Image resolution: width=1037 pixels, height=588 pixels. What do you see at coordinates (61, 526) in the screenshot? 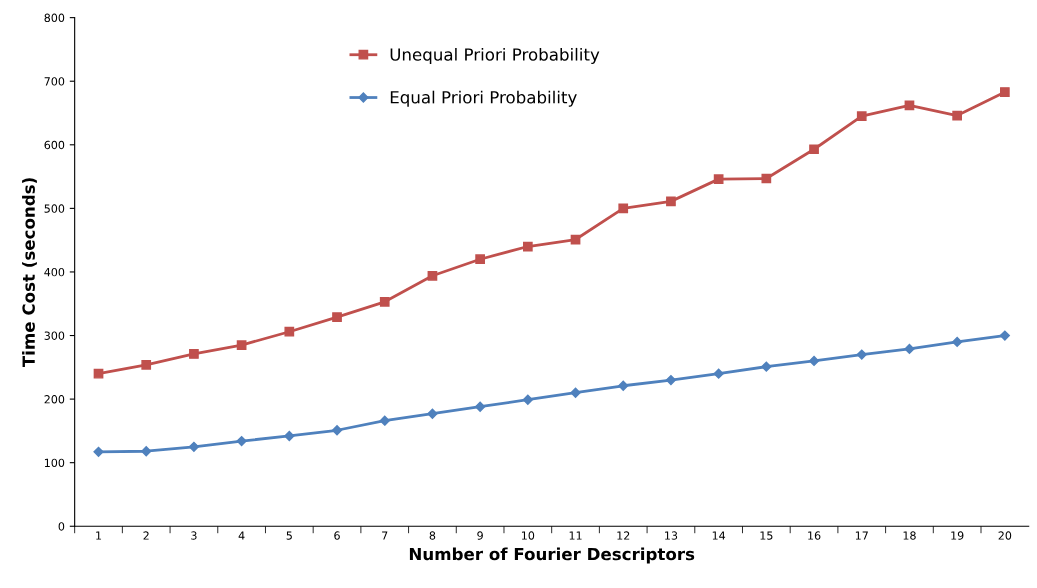
I see `y-tick-label: 0` at bounding box center [61, 526].